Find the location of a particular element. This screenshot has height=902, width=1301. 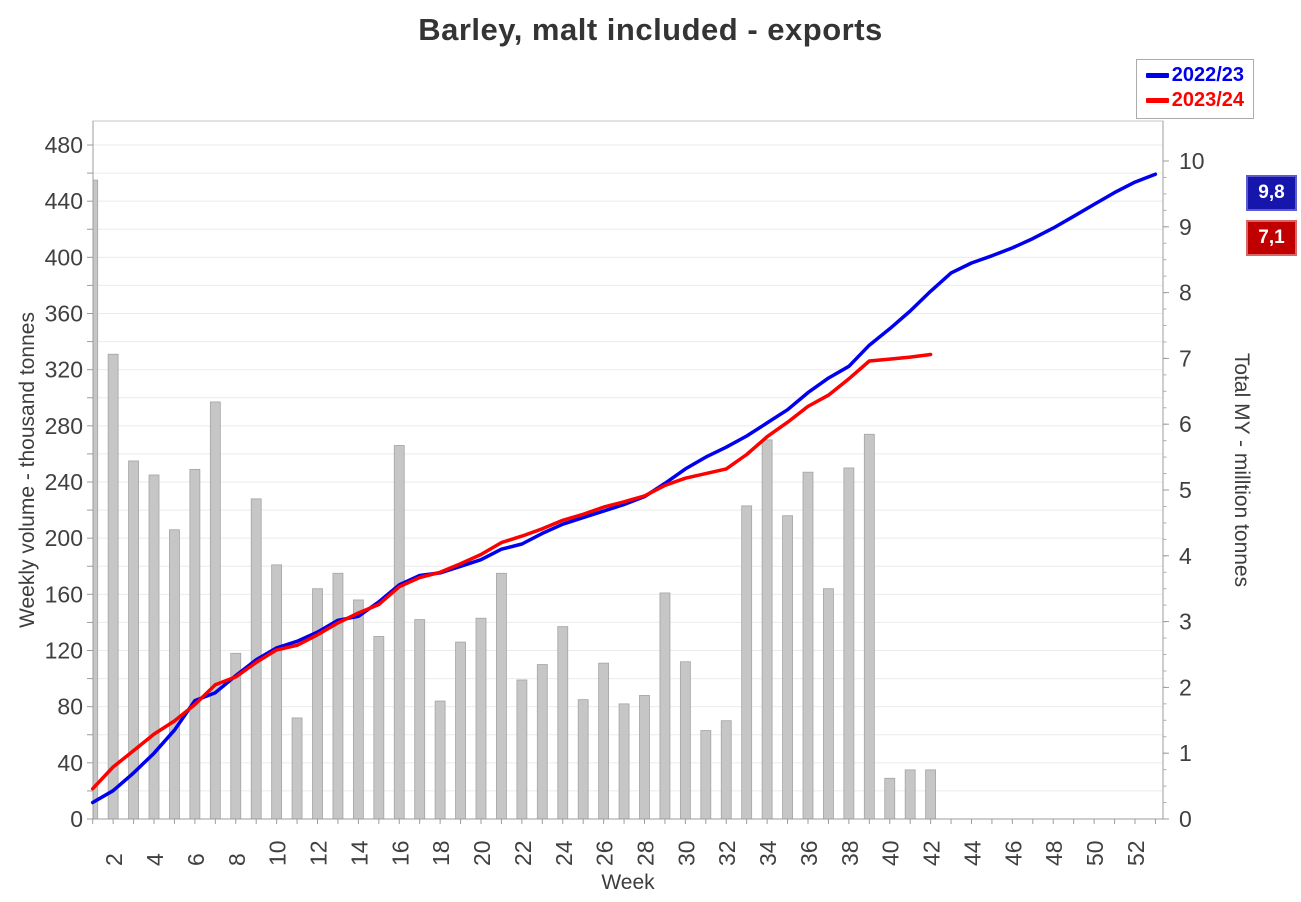

x-tick-label: 42 is located at coordinates (932, 853).